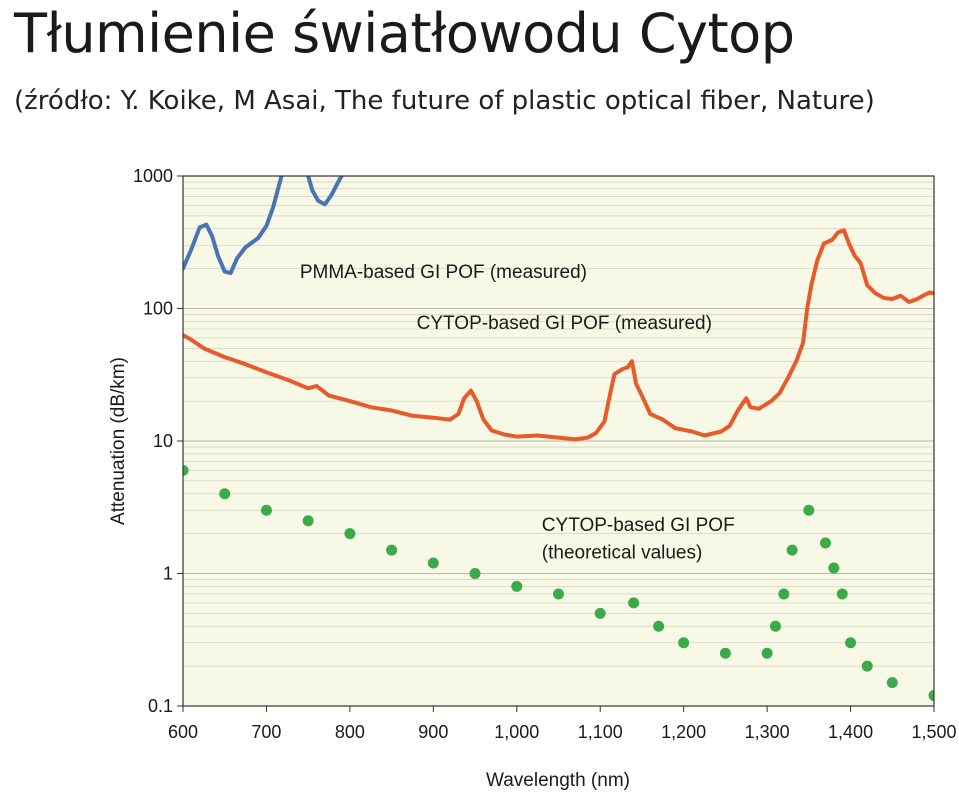 The height and width of the screenshot is (803, 959). I want to click on x-tick-label: 1,200, so click(683, 732).